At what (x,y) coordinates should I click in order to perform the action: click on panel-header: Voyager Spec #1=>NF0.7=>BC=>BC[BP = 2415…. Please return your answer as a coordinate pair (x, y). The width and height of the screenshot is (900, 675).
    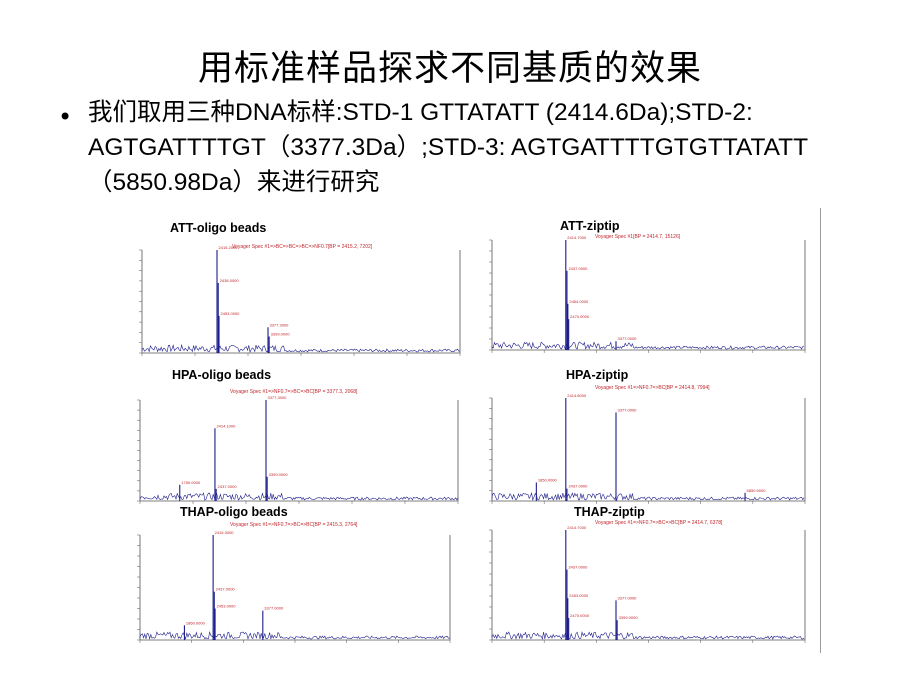
    Looking at the image, I should click on (294, 525).